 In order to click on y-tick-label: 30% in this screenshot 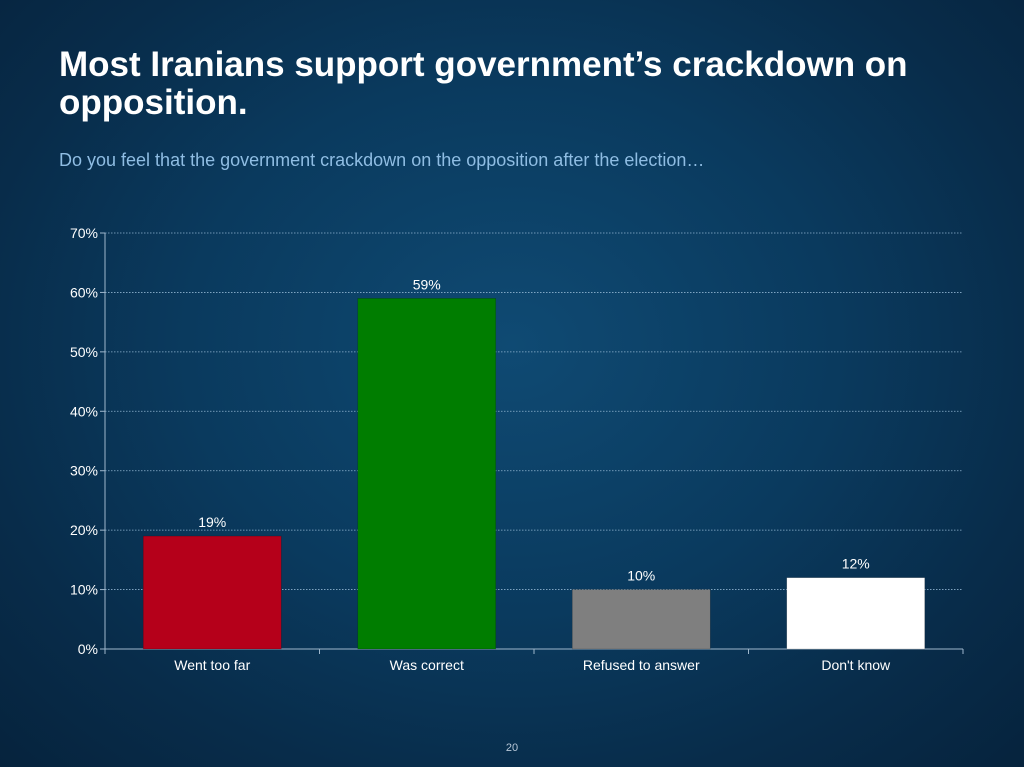, I will do `click(84, 471)`.